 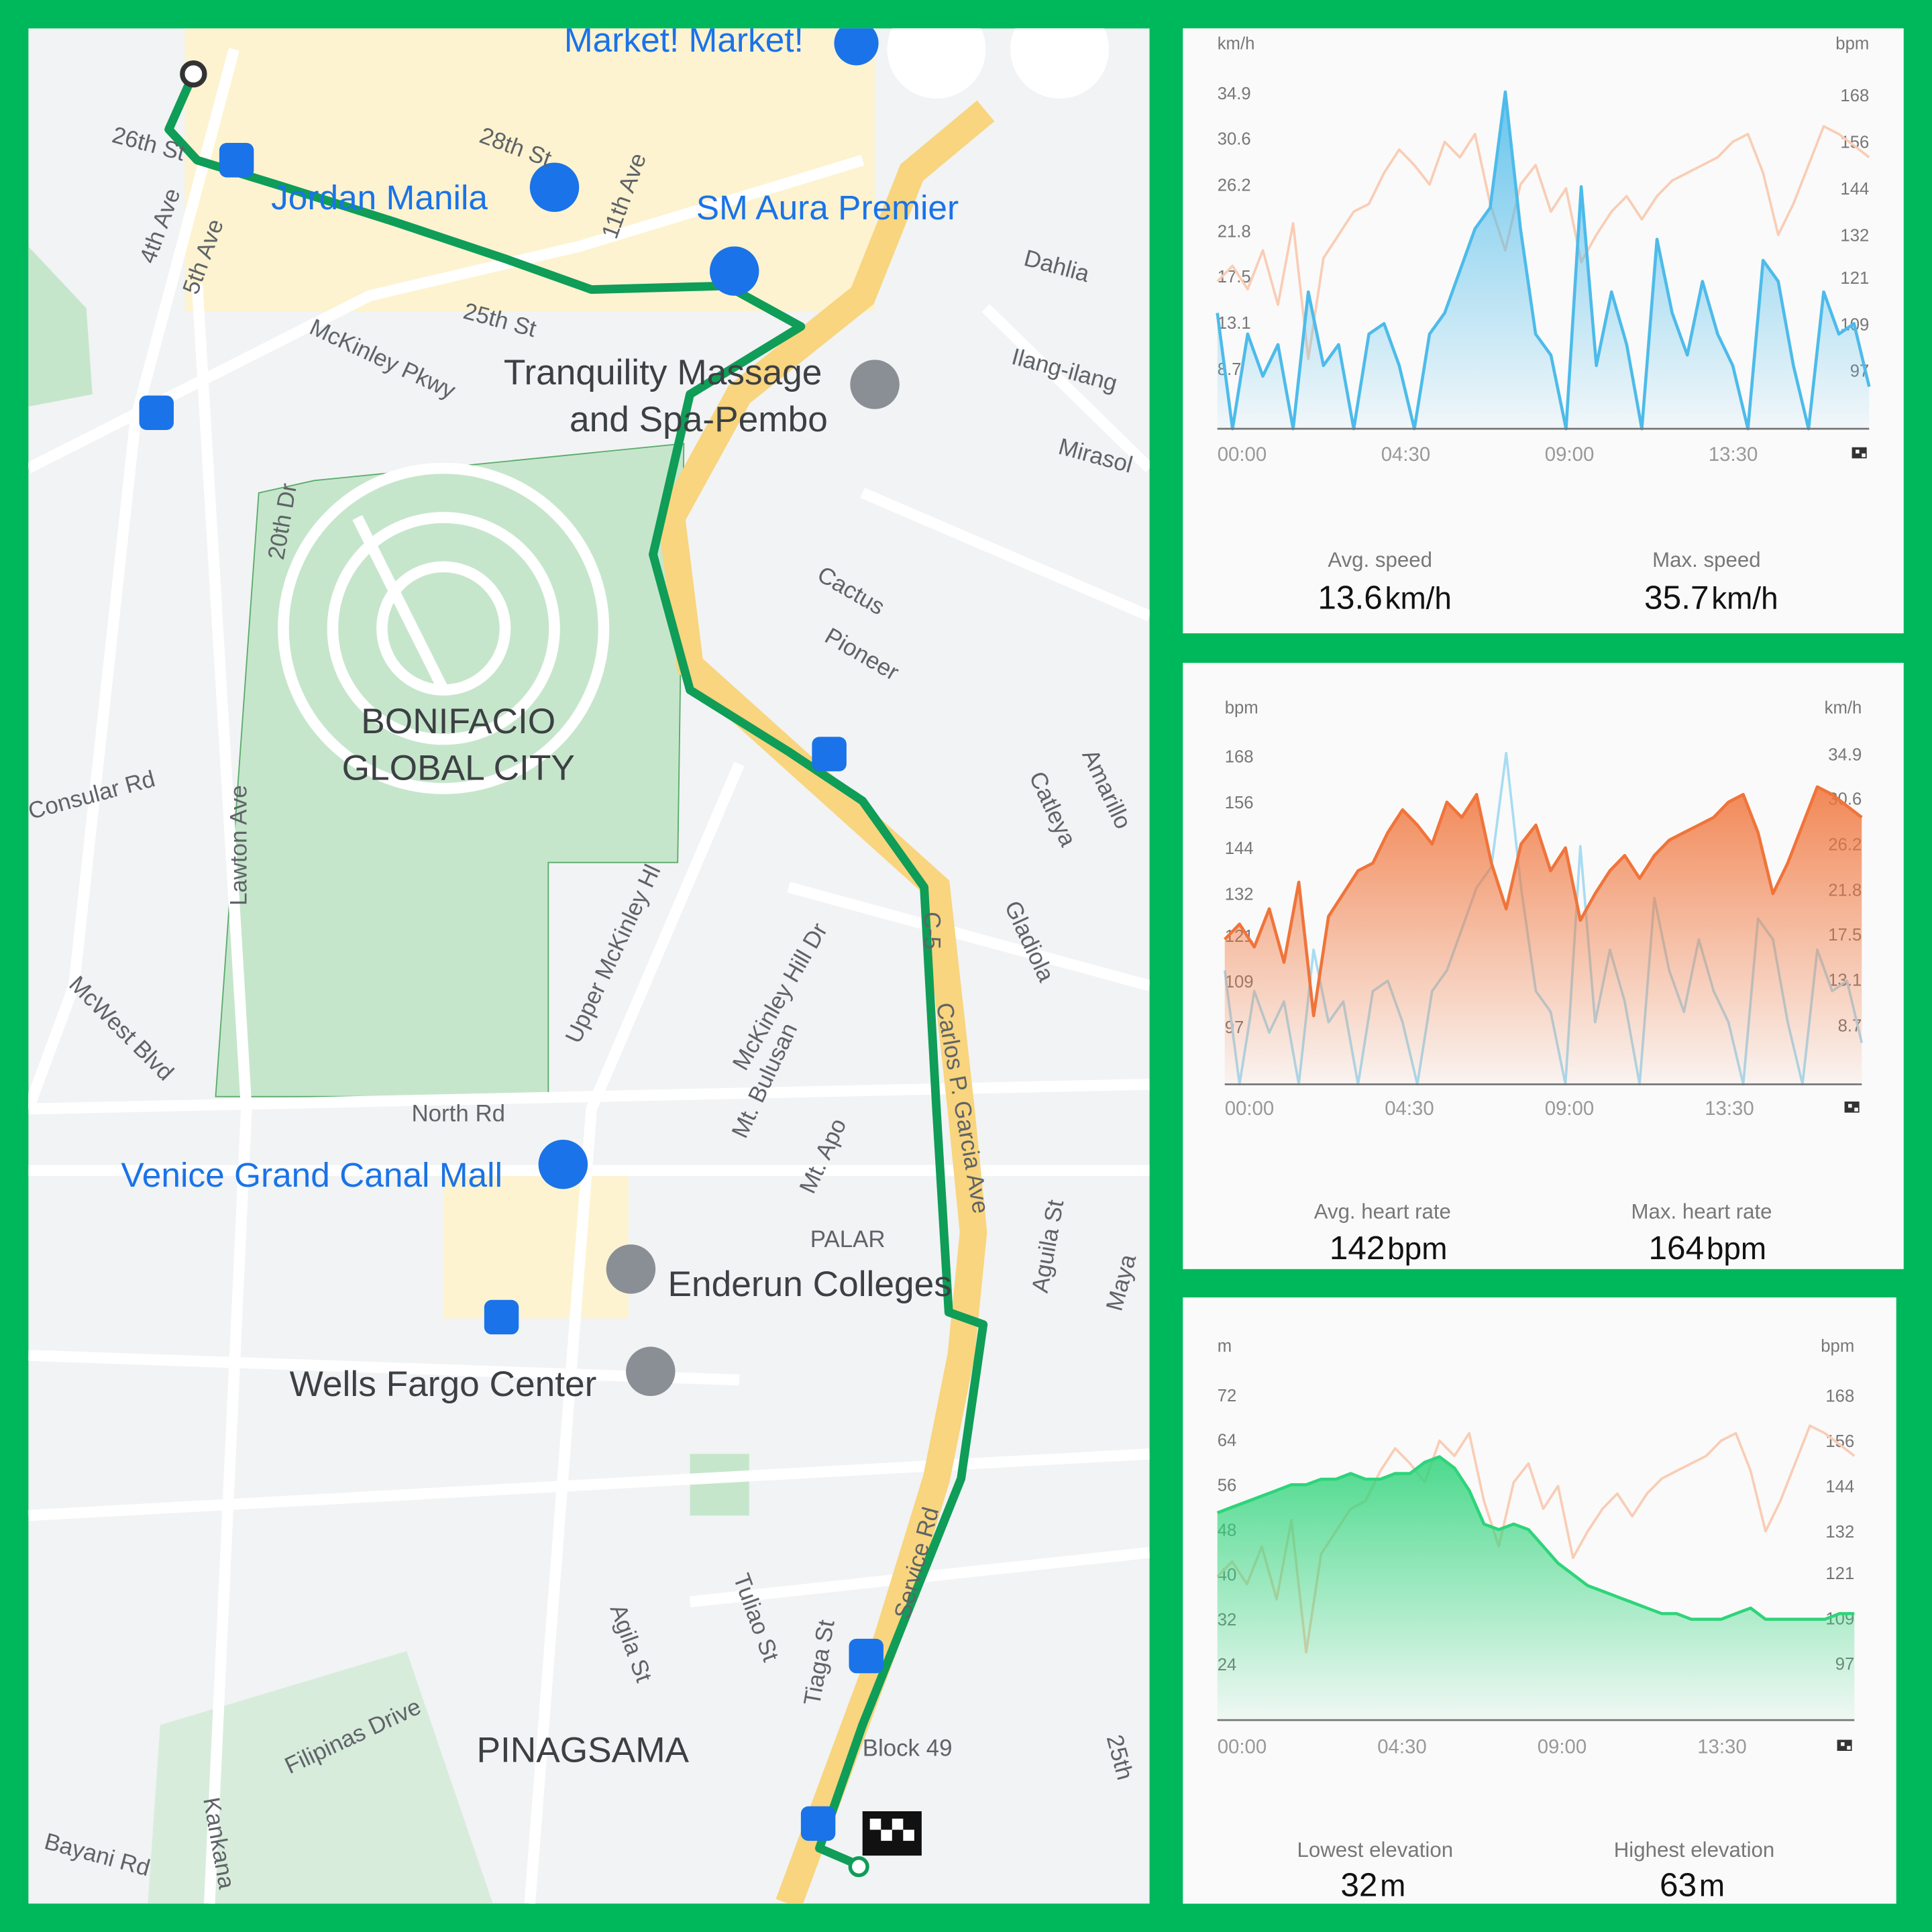 What do you see at coordinates (1678, 1885) in the screenshot?
I see `stat-value: 63` at bounding box center [1678, 1885].